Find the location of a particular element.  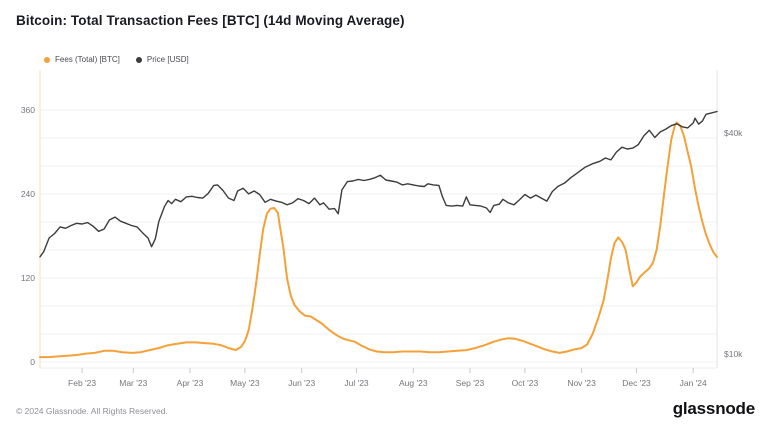

price-series-marker-icon is located at coordinates (138, 59).